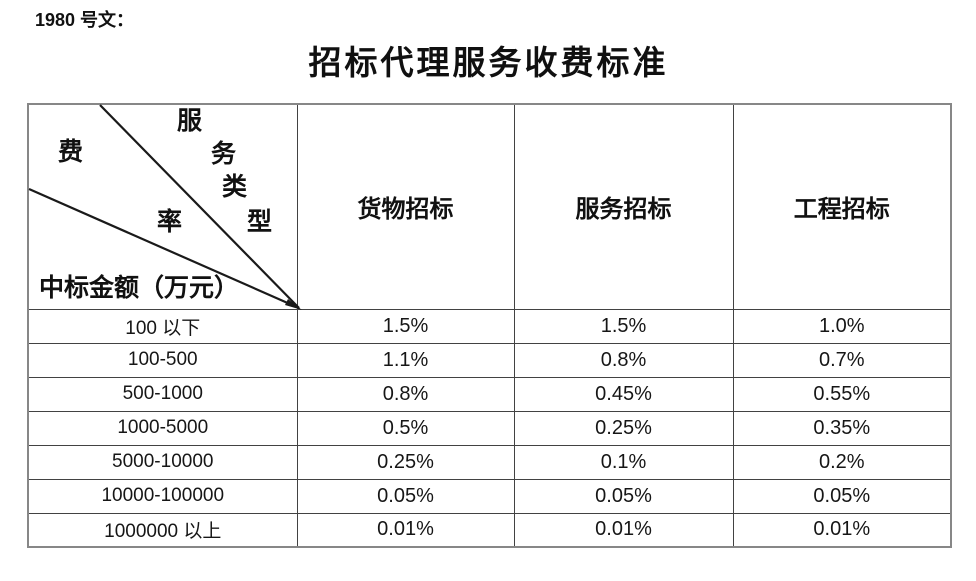 Image resolution: width=976 pixels, height=581 pixels. I want to click on row-label: 100-500, so click(162, 360).